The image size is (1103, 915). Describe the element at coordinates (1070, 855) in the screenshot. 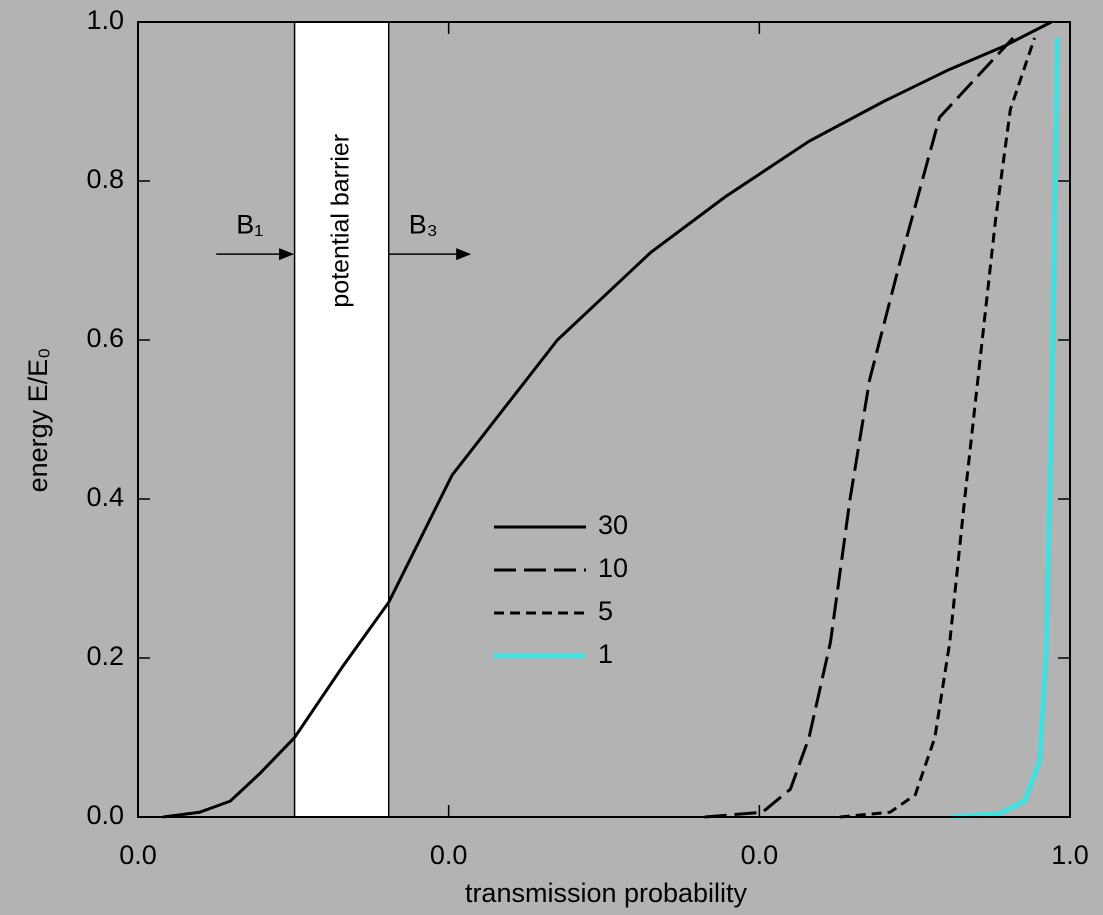

I see `x-tick-label: 1.0` at that location.